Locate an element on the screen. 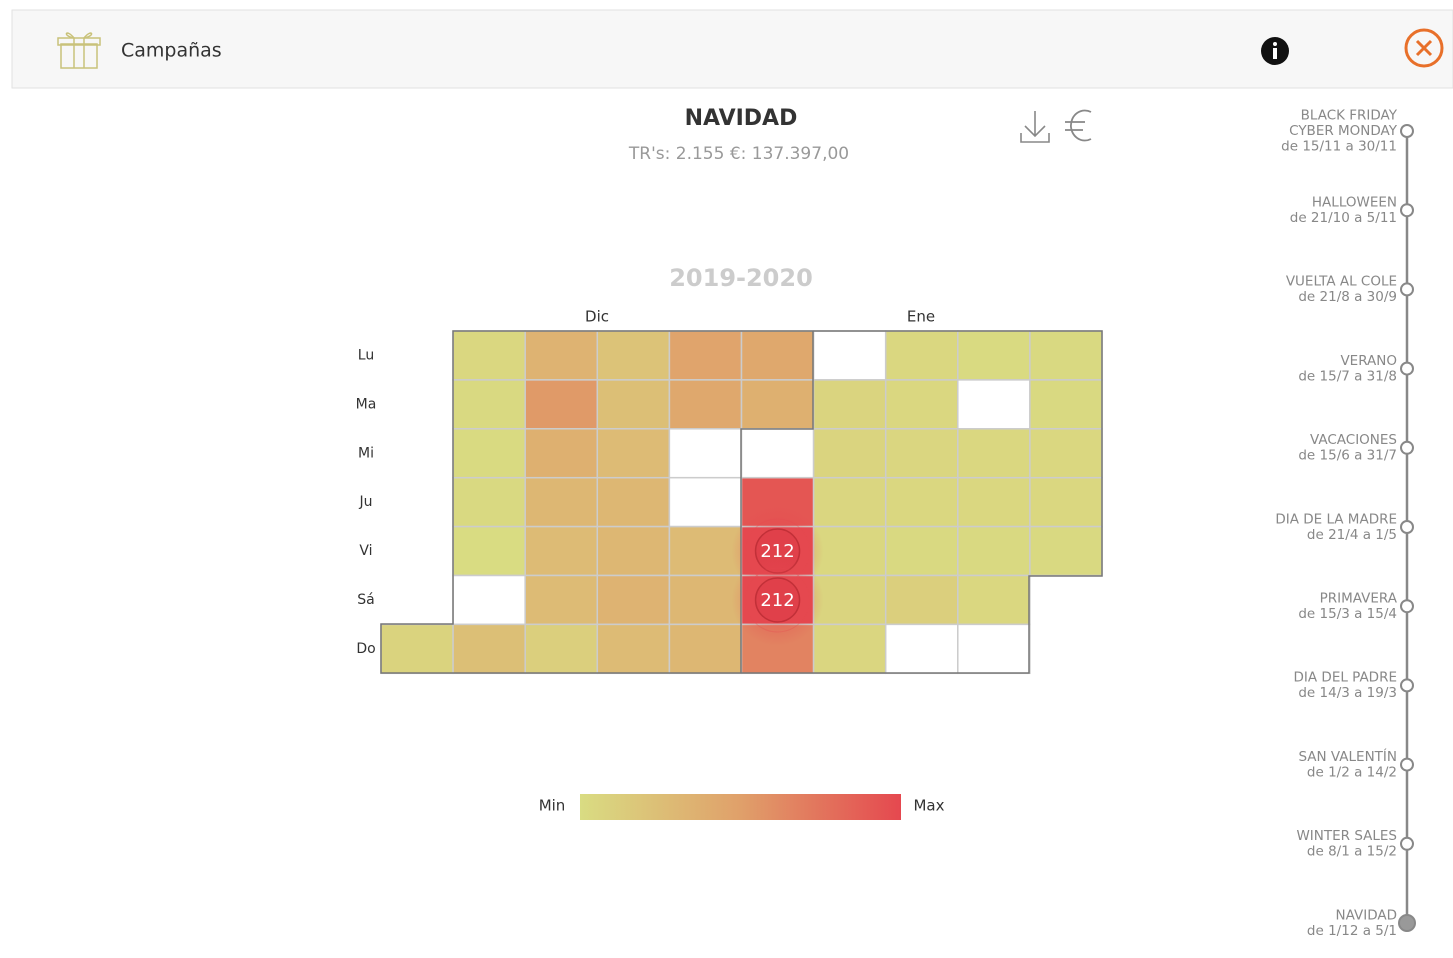 This screenshot has width=1453, height=958. timeline-label: CYBER MONDAY is located at coordinates (1343, 131).